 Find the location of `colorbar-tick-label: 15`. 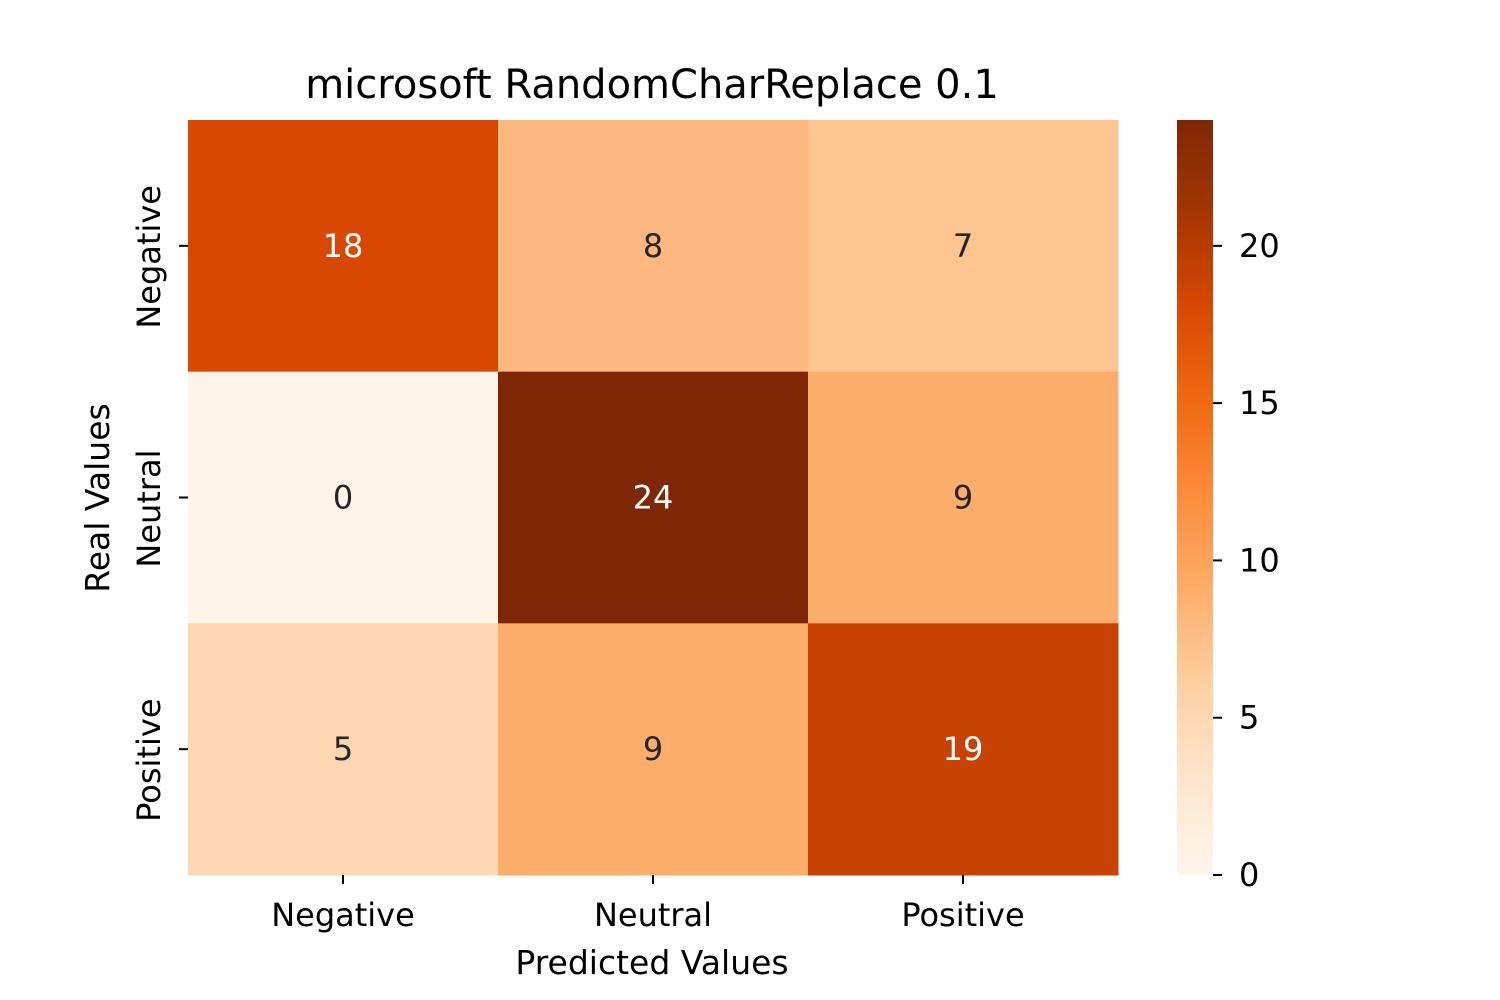

colorbar-tick-label: 15 is located at coordinates (1259, 403).